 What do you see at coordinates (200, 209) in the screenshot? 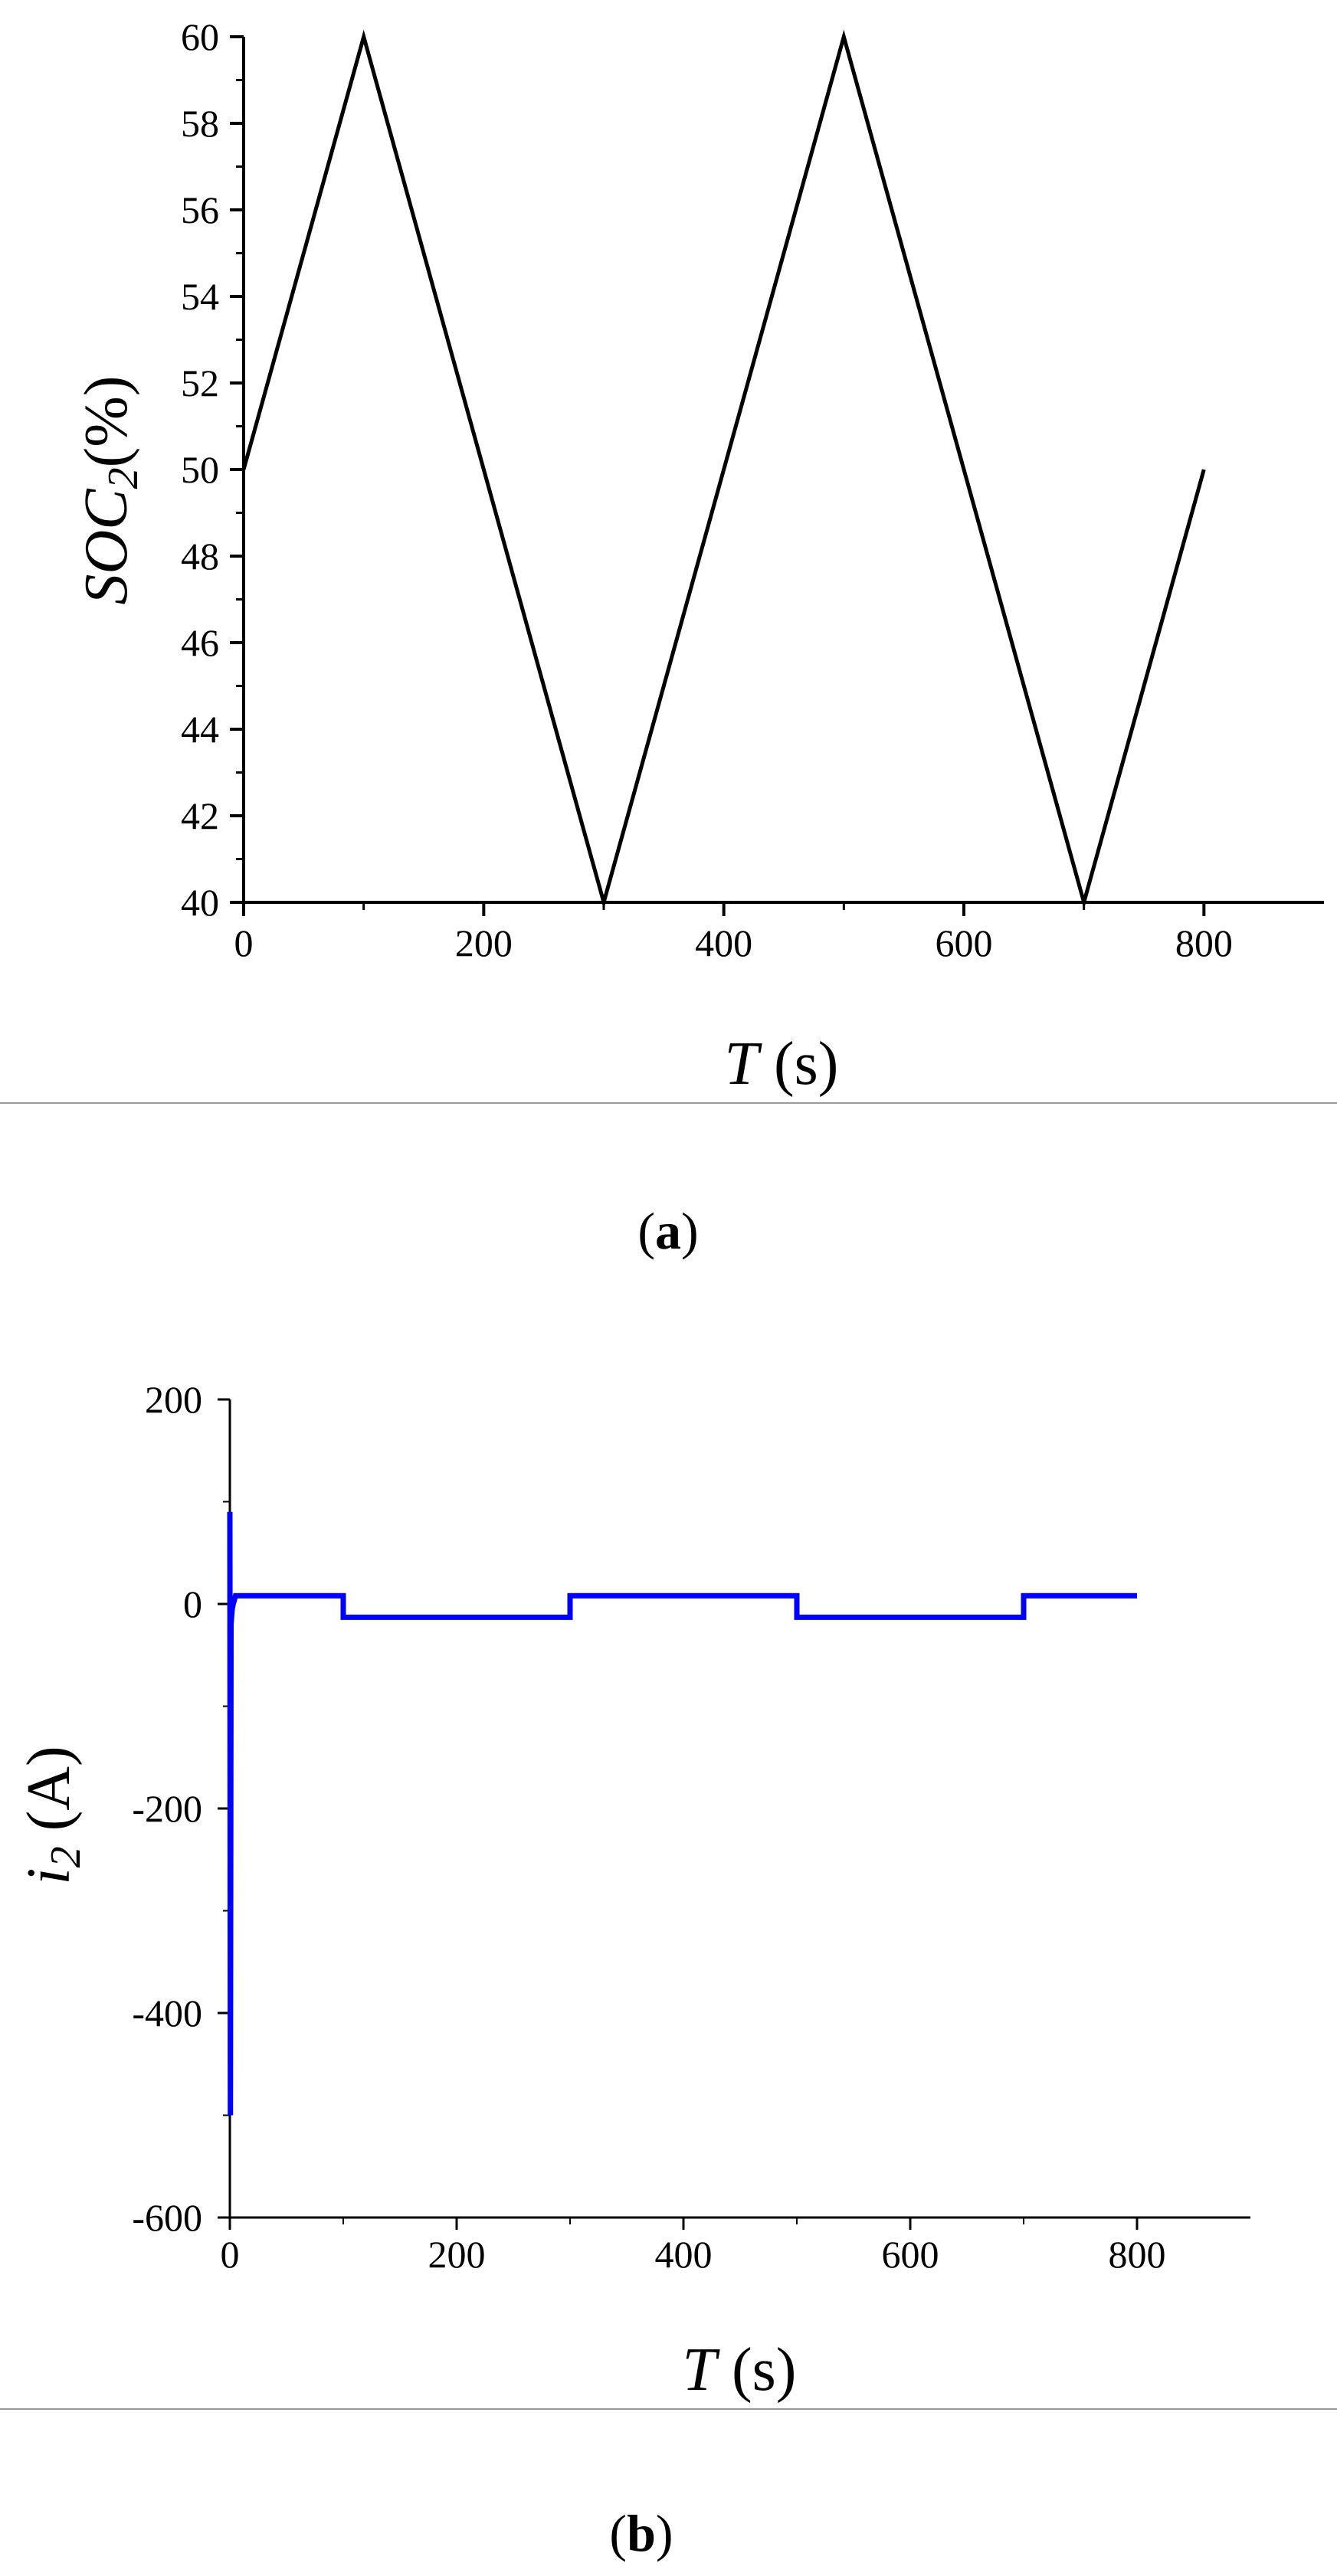
I see `chart-a-y-tick-label: 56` at bounding box center [200, 209].